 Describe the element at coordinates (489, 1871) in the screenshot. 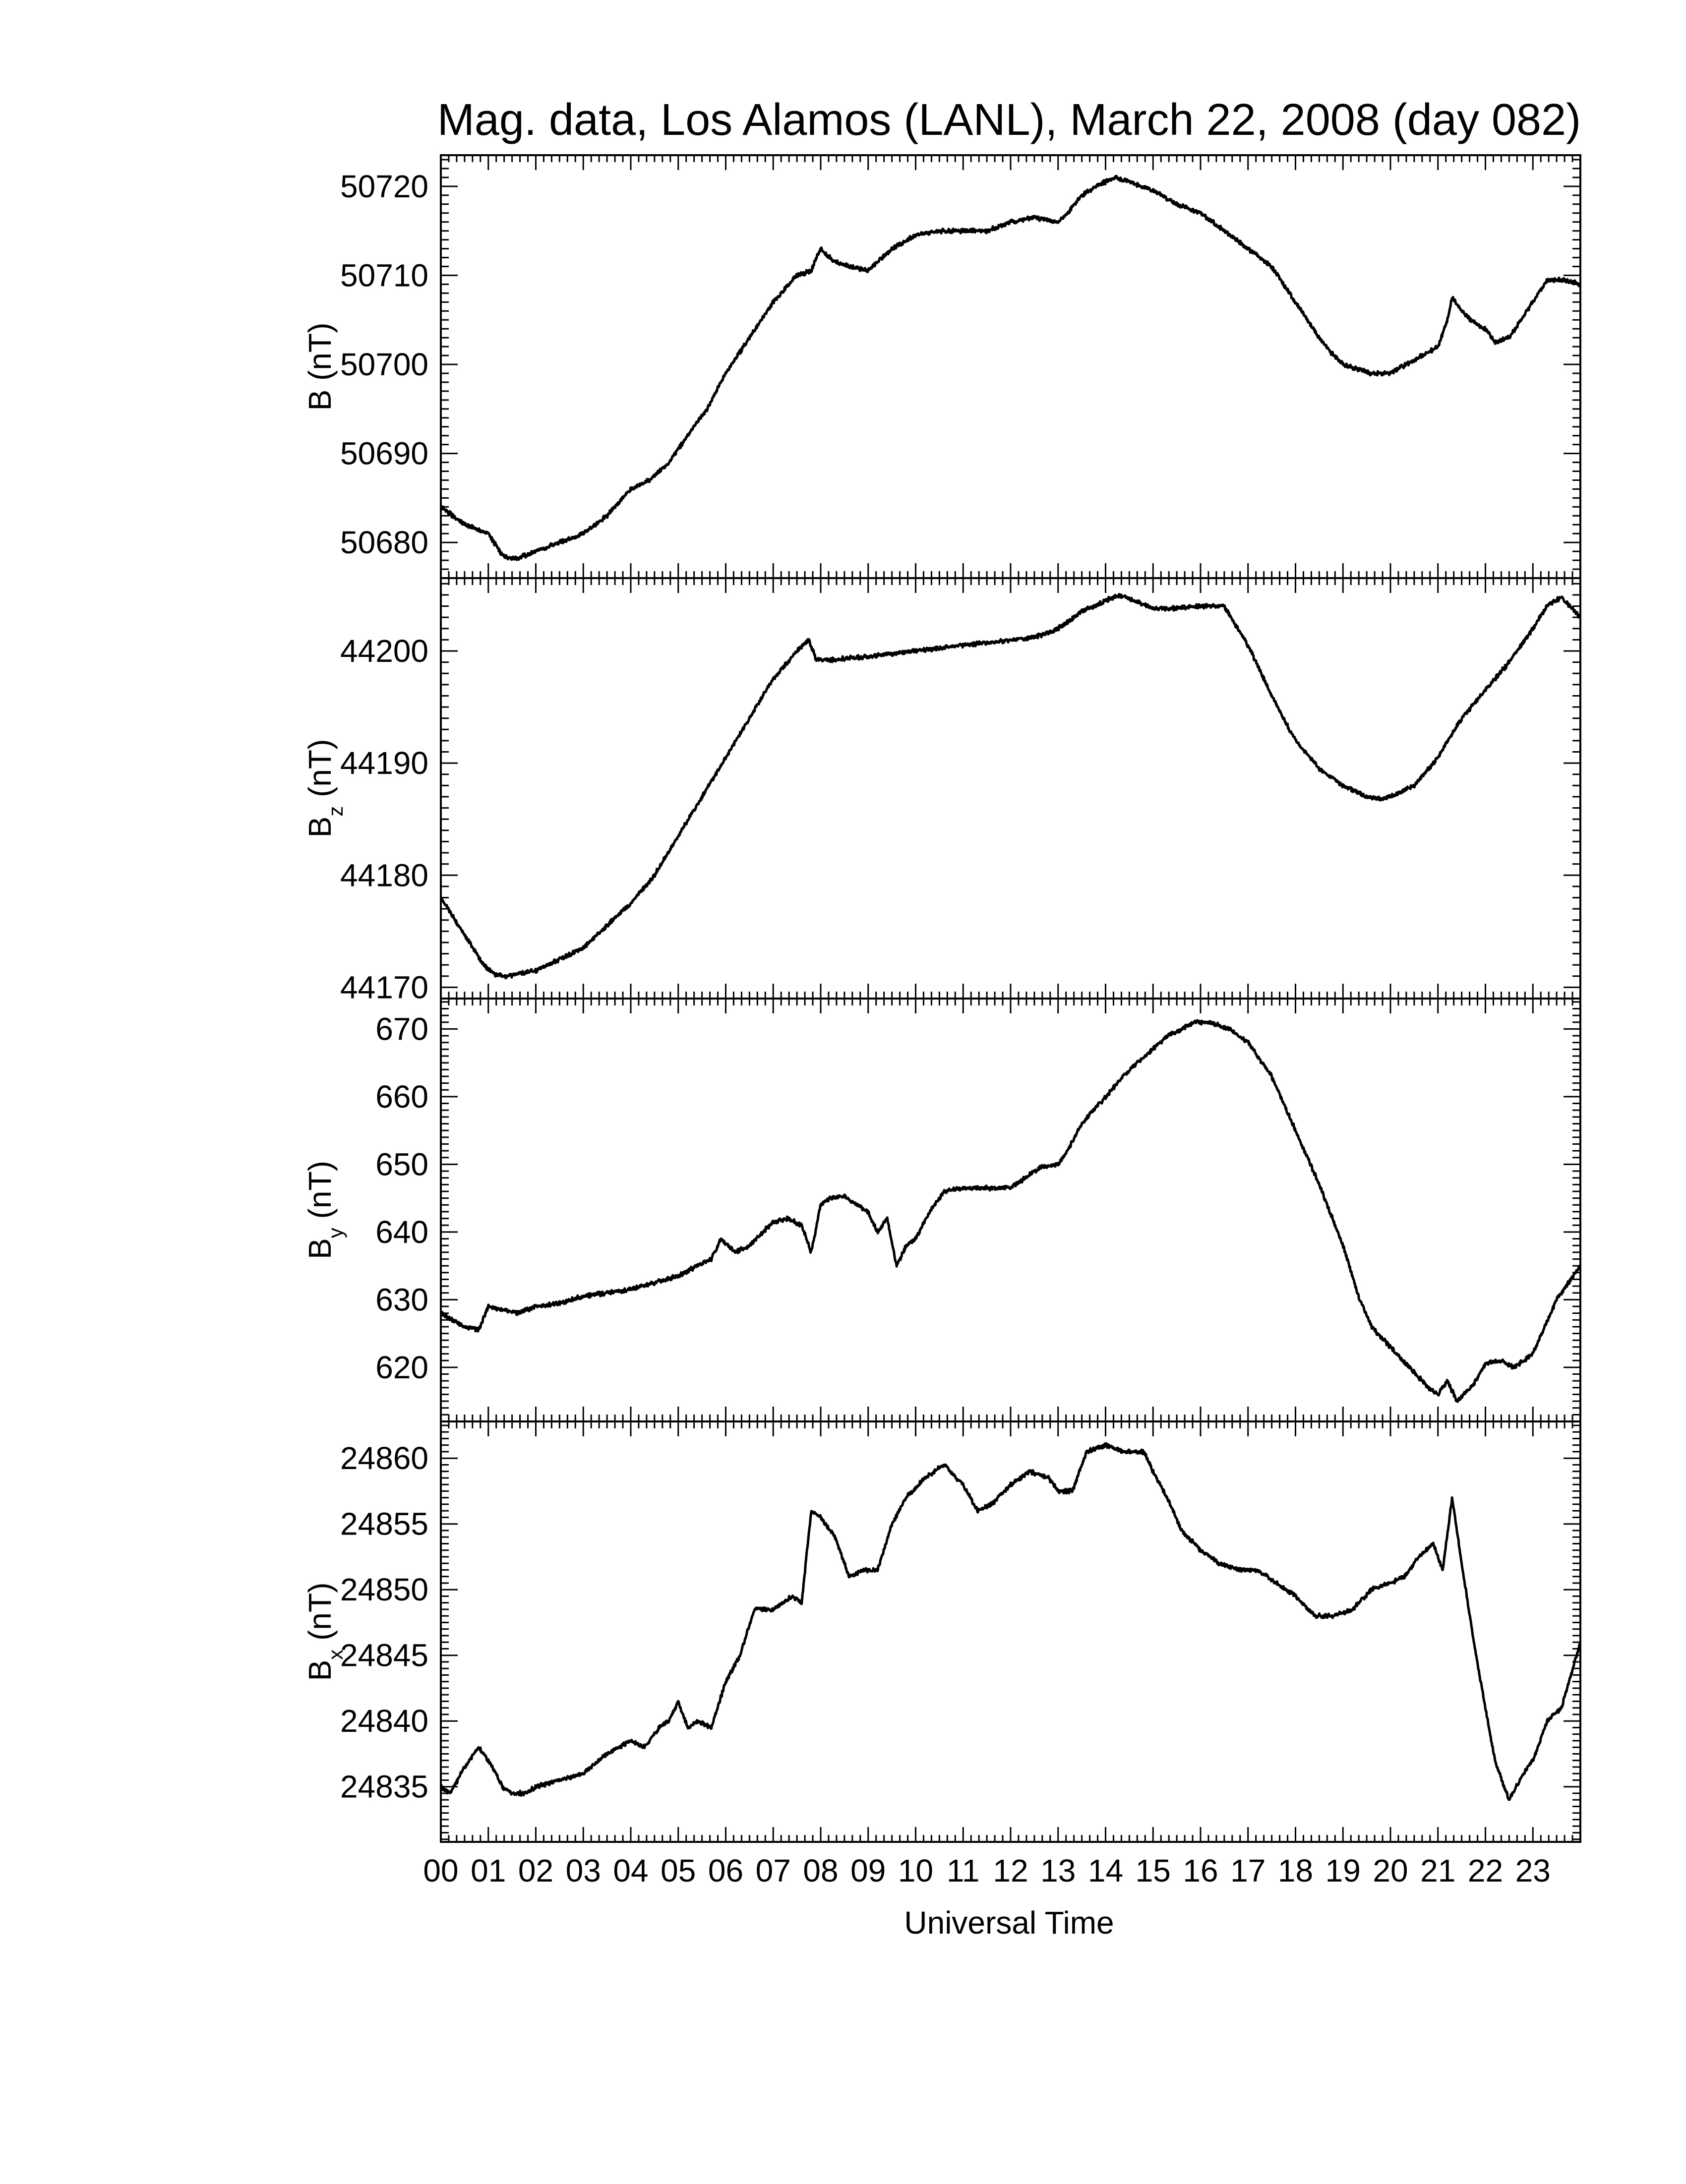

I see `x-tick-label: 01` at that location.